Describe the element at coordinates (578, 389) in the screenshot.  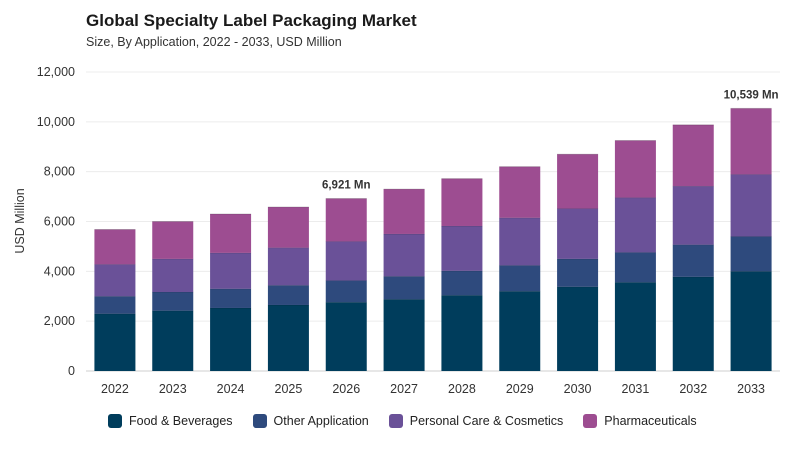
I see `x-tick-label: 2030` at that location.